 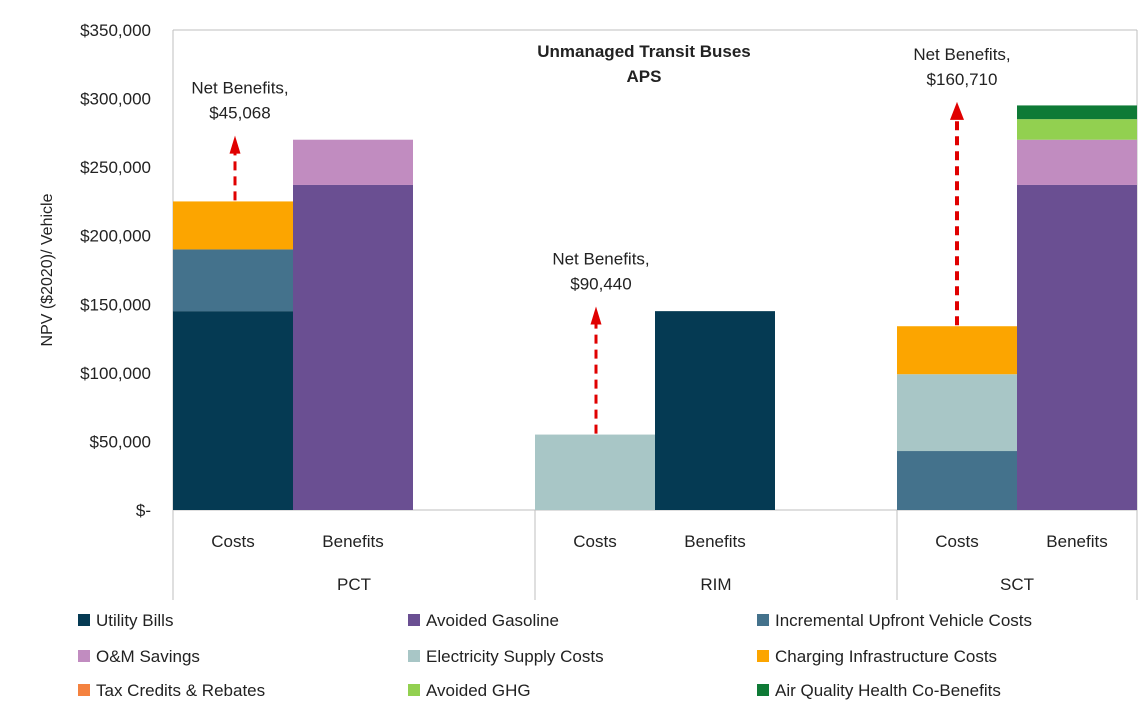 What do you see at coordinates (47, 269) in the screenshot?
I see `y-axis-label: NPV ($2020)/ Vehicle` at bounding box center [47, 269].